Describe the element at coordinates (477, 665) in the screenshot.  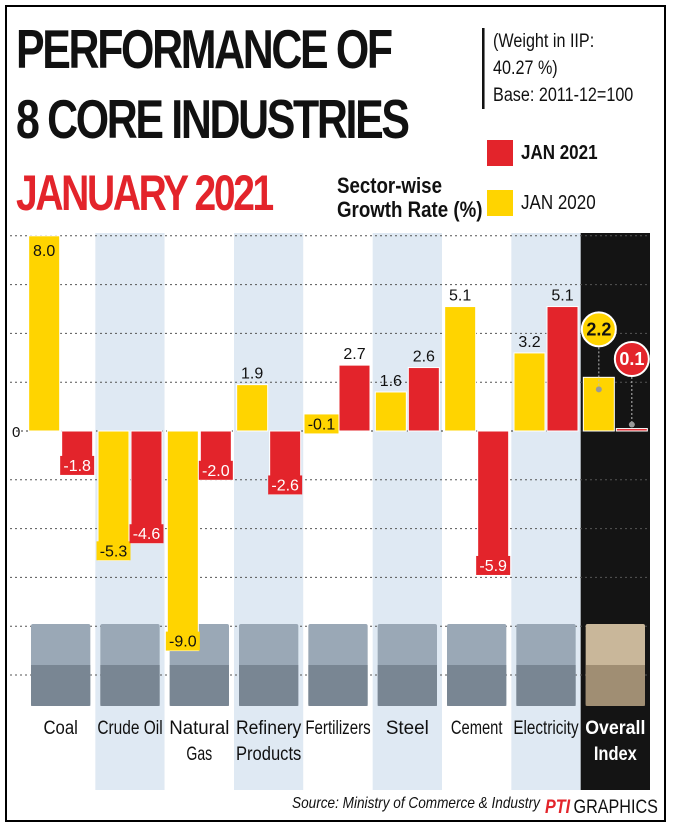
I see `cement-image` at that location.